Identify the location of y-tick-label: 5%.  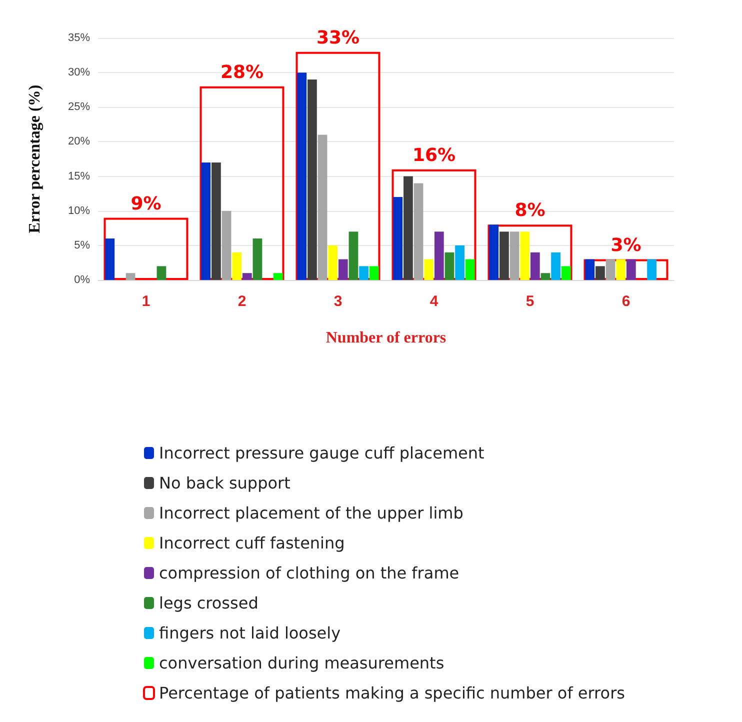
(82, 245).